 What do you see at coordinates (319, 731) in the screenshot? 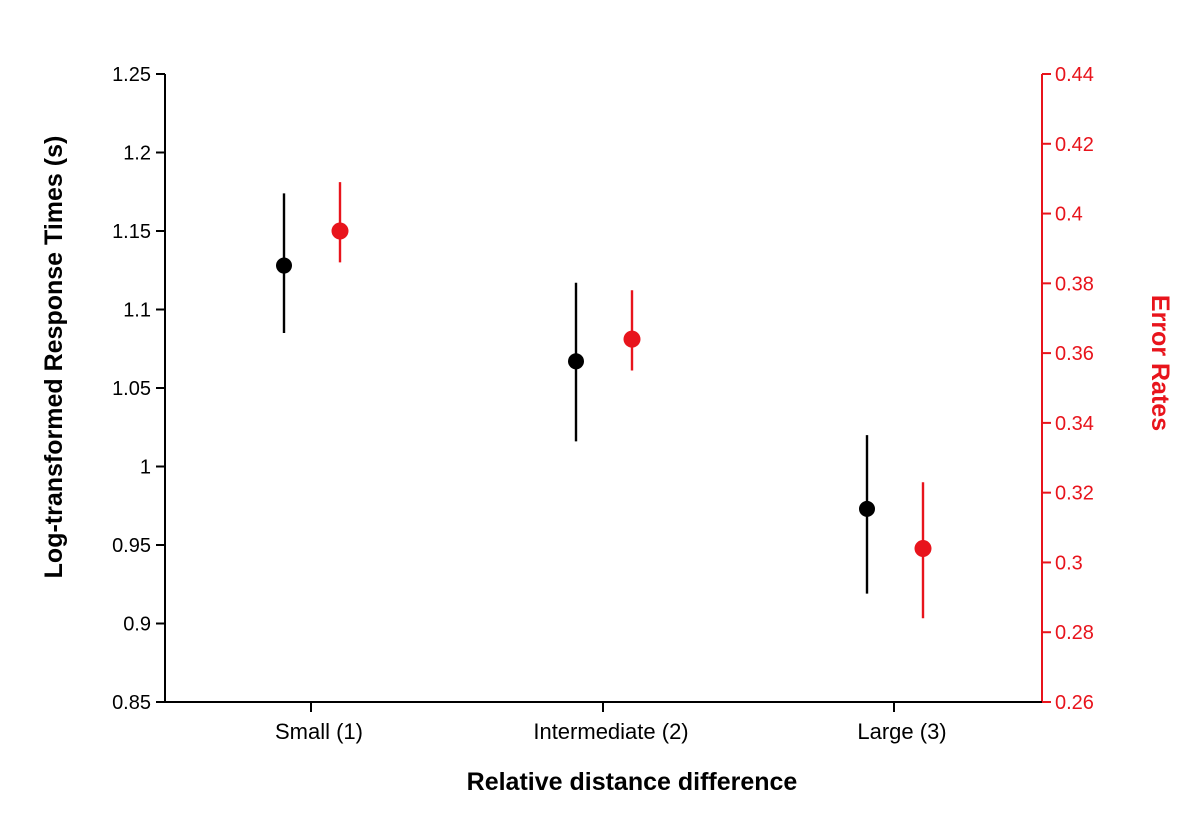
I see `x-tick-label: Small (1)` at bounding box center [319, 731].